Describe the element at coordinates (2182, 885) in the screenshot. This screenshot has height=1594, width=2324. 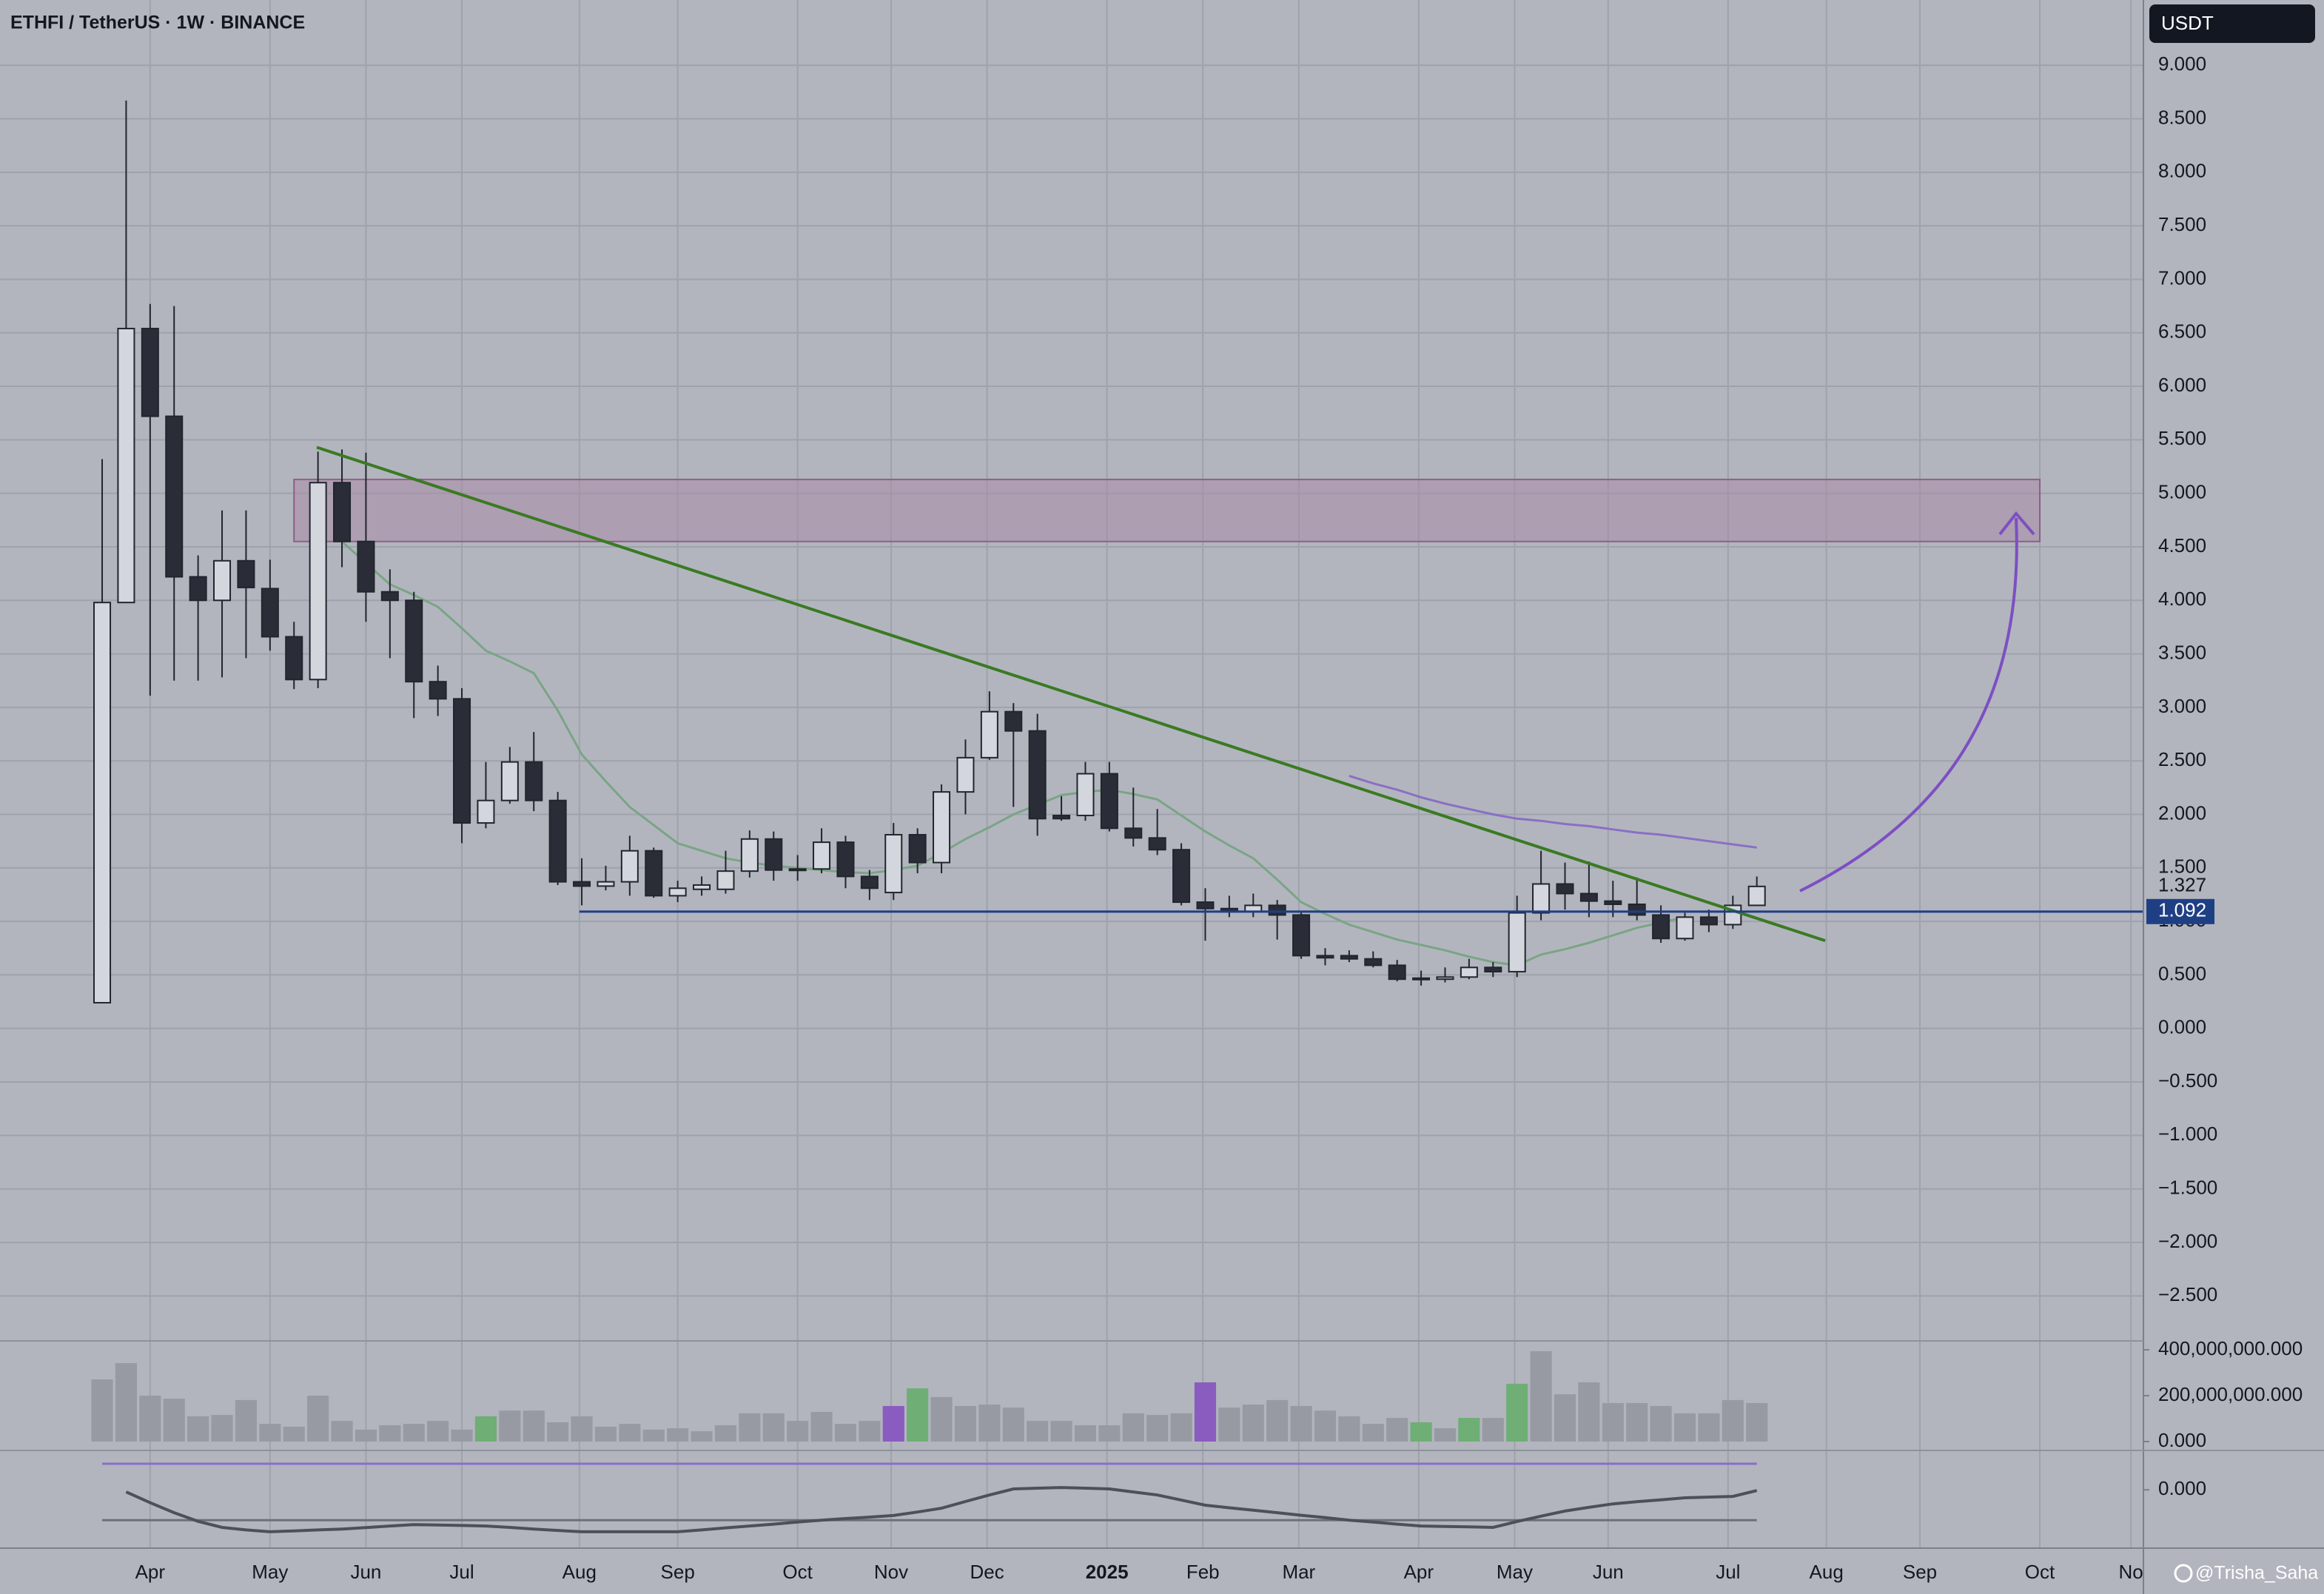
I see `last-price-label: 1.327` at that location.